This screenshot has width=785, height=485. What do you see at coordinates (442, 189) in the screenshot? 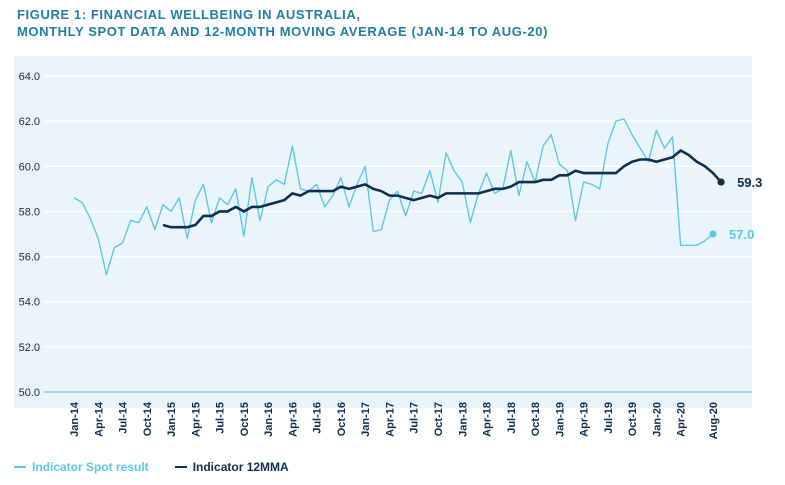
I see `series-line-mma` at bounding box center [442, 189].